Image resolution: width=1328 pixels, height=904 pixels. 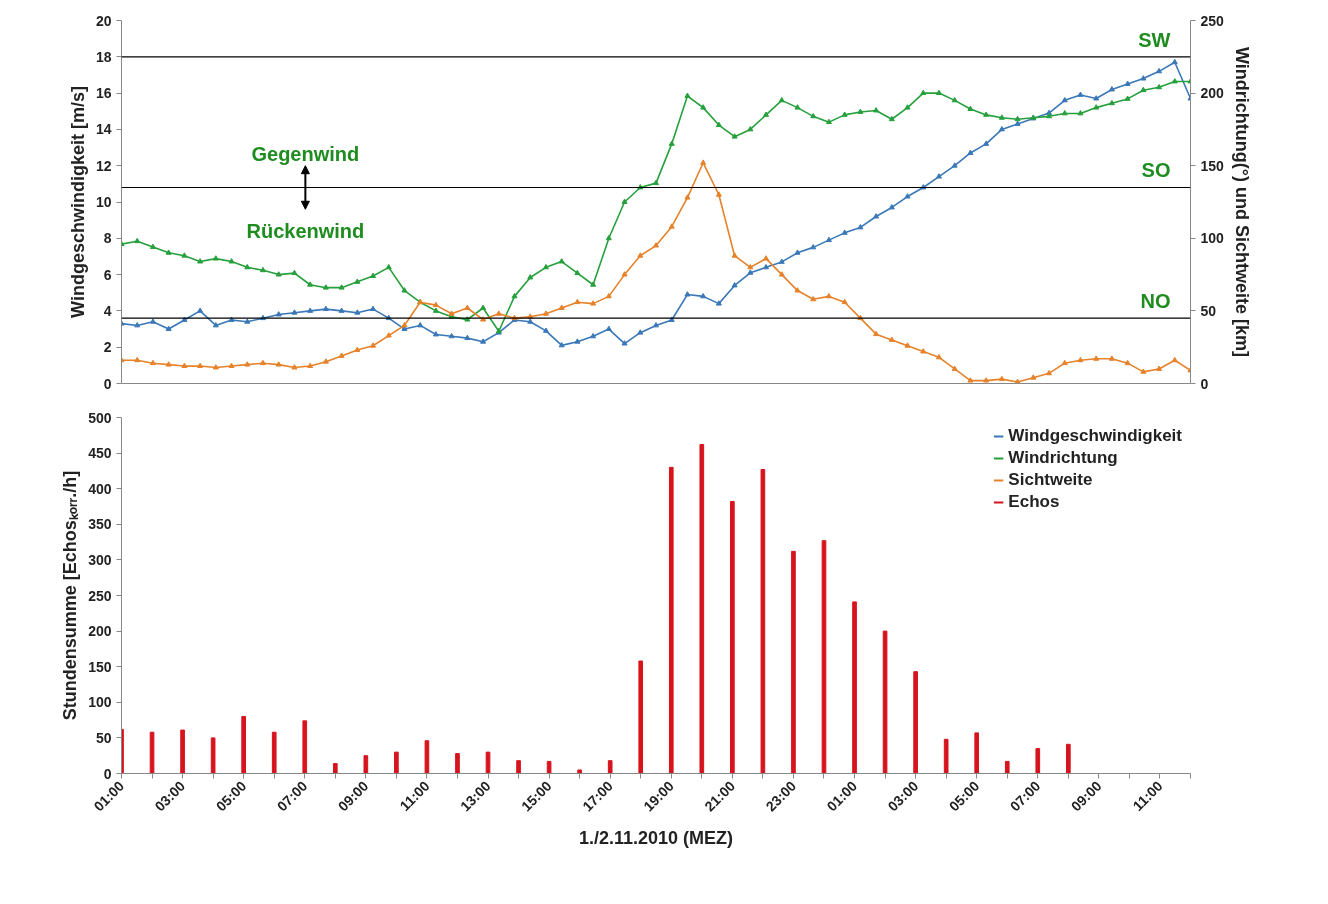 What do you see at coordinates (103, 737) in the screenshot?
I see `y-tick-label: 50` at bounding box center [103, 737].